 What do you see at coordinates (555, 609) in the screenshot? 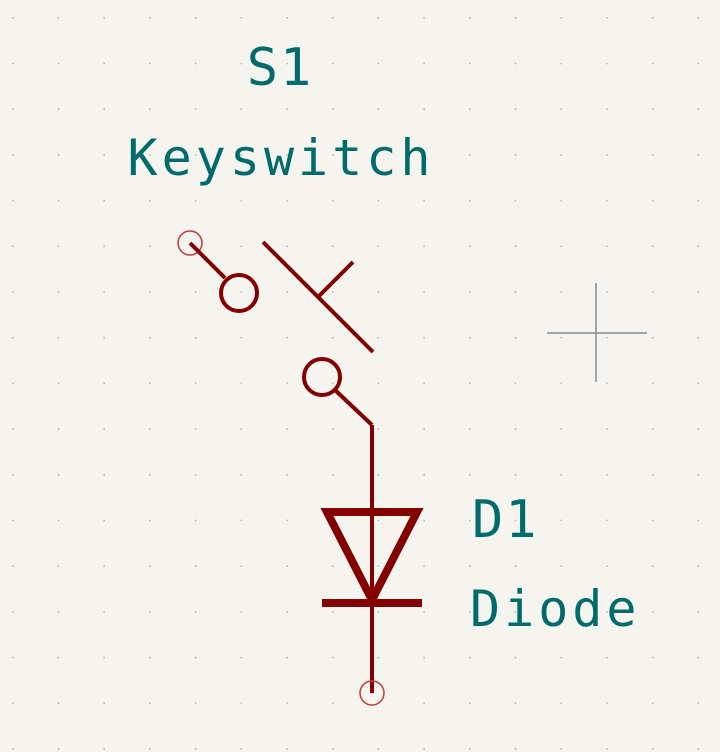
I see `diode-value-label: Diode` at bounding box center [555, 609].